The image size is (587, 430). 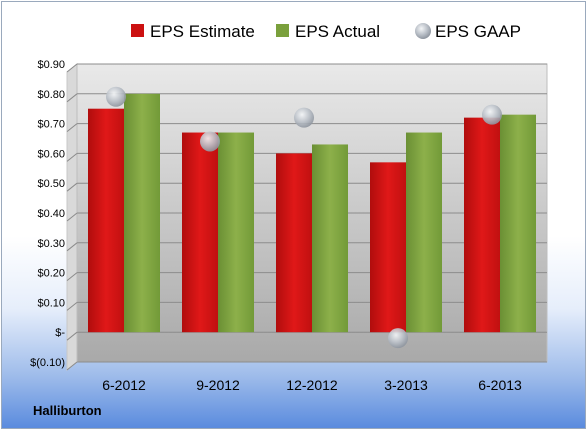 What do you see at coordinates (312, 385) in the screenshot?
I see `x-category-label: 12-2012` at bounding box center [312, 385].